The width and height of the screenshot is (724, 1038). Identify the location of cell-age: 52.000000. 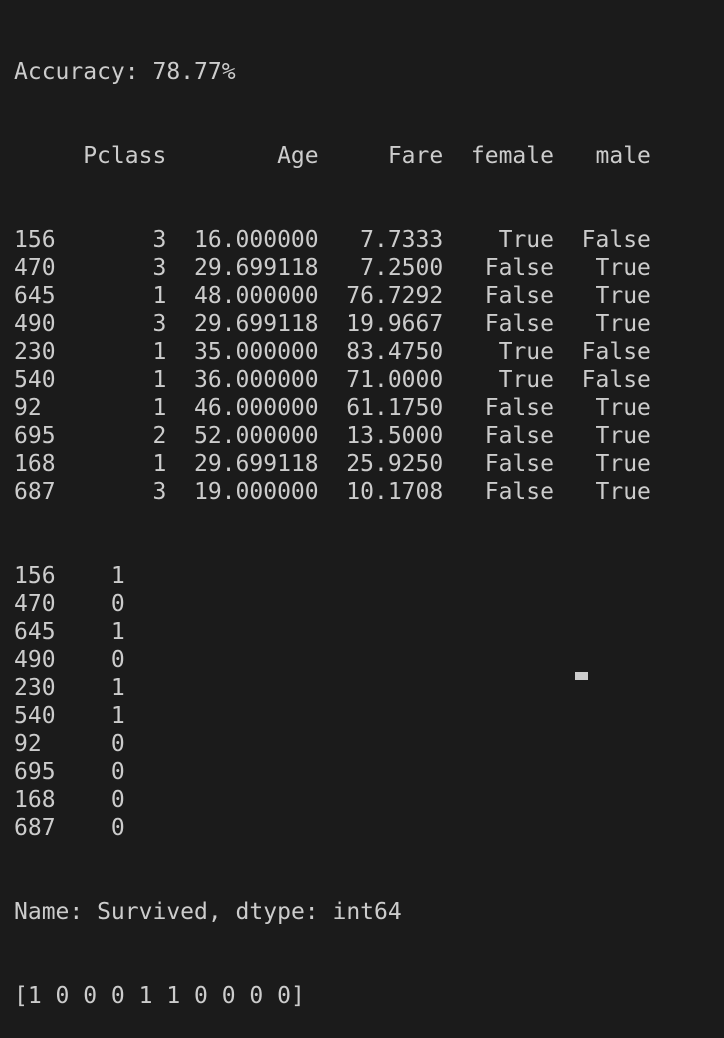
(256, 436).